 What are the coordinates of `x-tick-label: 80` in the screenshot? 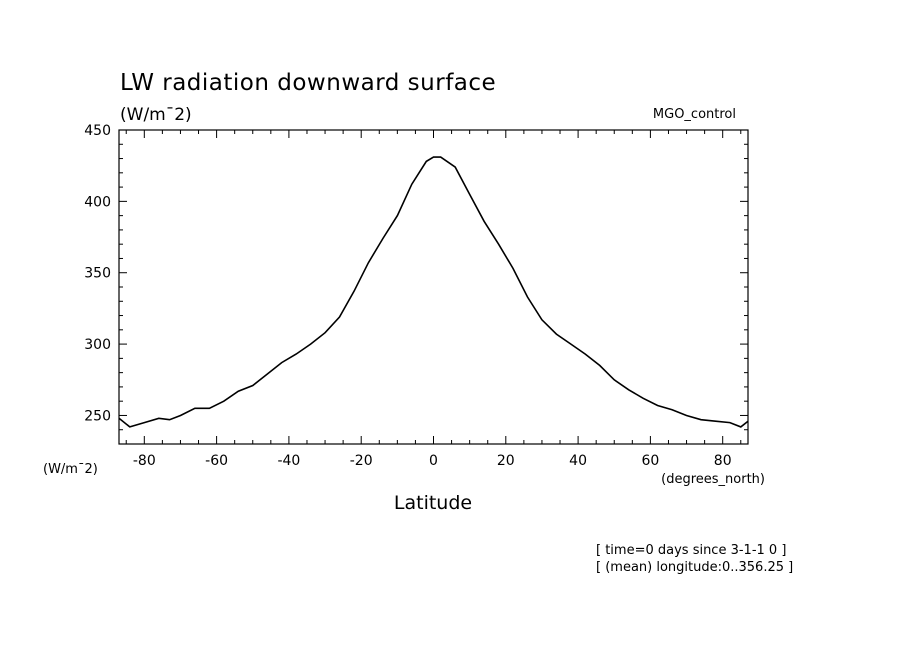 It's located at (723, 461).